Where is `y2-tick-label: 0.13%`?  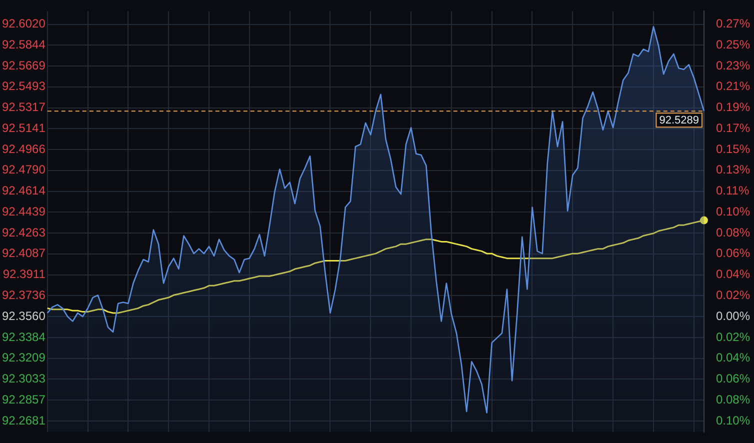 y2-tick-label: 0.13% is located at coordinates (733, 169).